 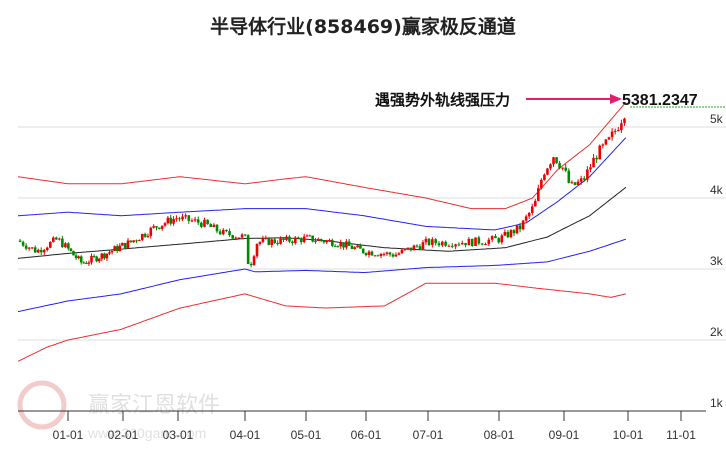 I want to click on x-tick-label: 06-01, so click(x=366, y=435).